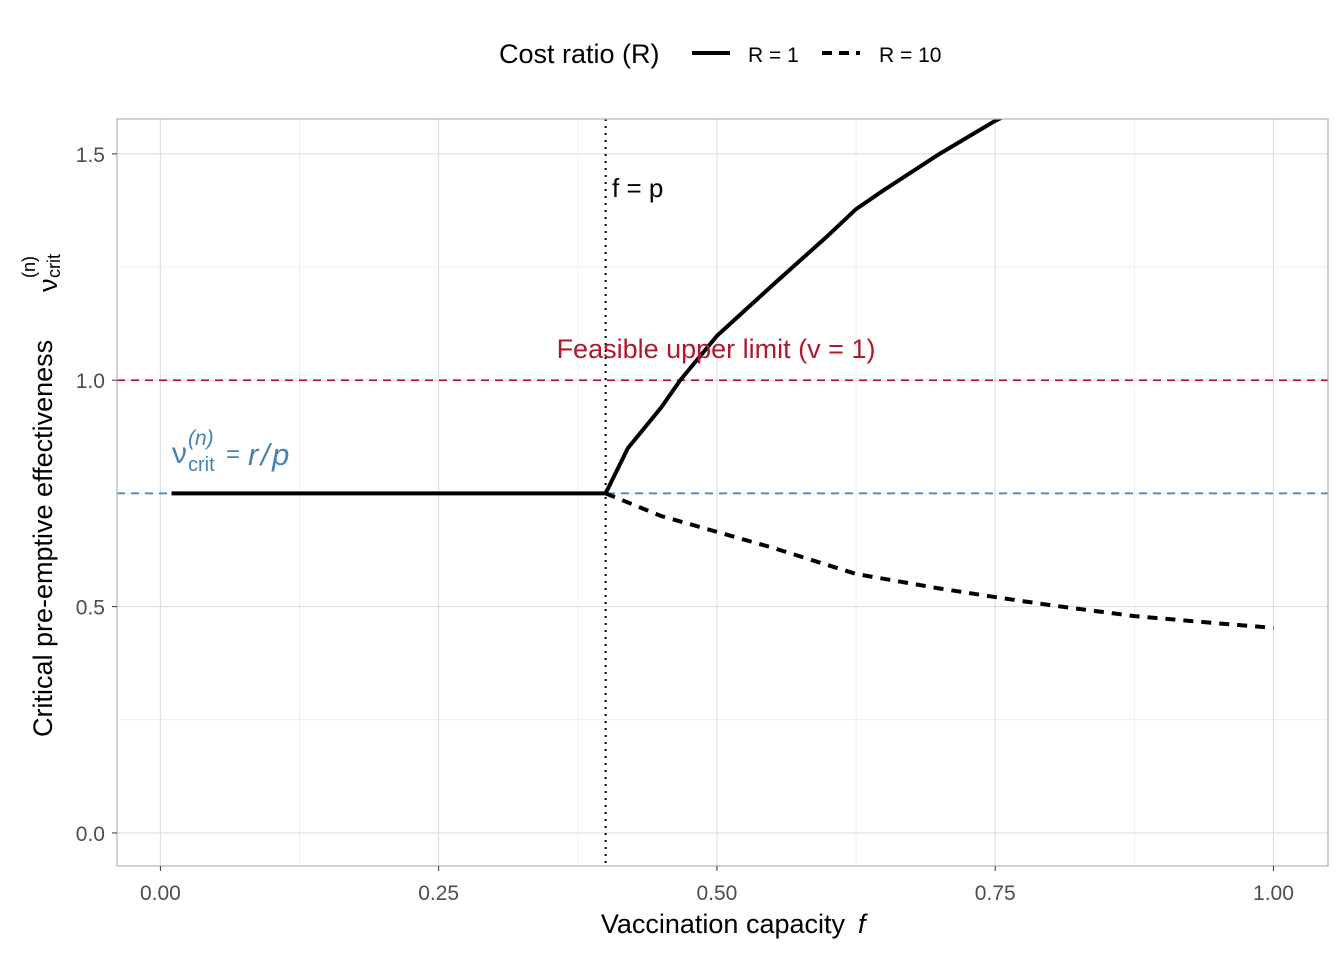 This screenshot has width=1344, height=965. Describe the element at coordinates (54, 266) in the screenshot. I see `y-axis-title-sub: crit` at that location.